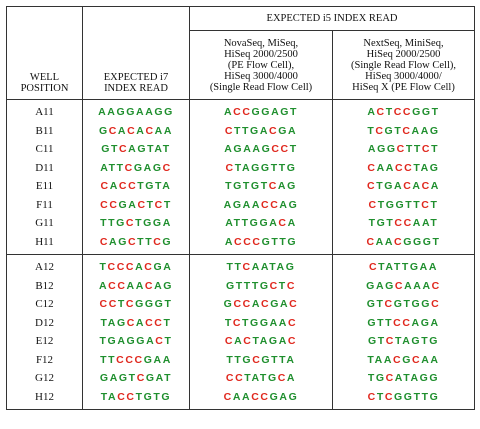 Image resolution: width=480 pixels, height=429 pixels. Describe the element at coordinates (136, 223) in the screenshot. I see `i7-sequence-cell: TTGCTGGA` at that location.